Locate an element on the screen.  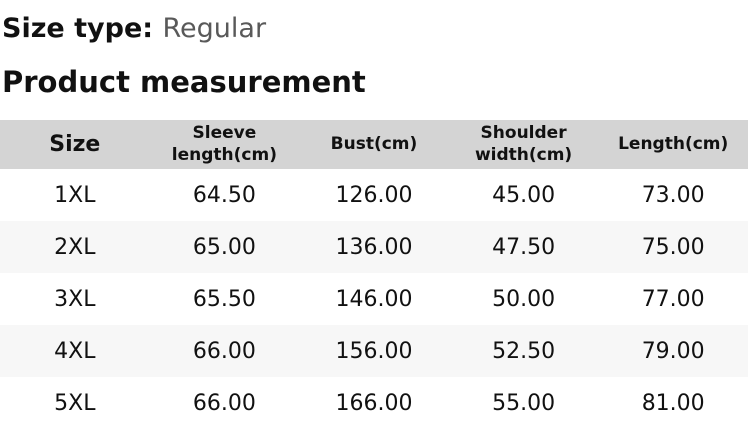
table-row: 1XL 64.50 126.00 45.00 73.00 is located at coordinates (374, 195).